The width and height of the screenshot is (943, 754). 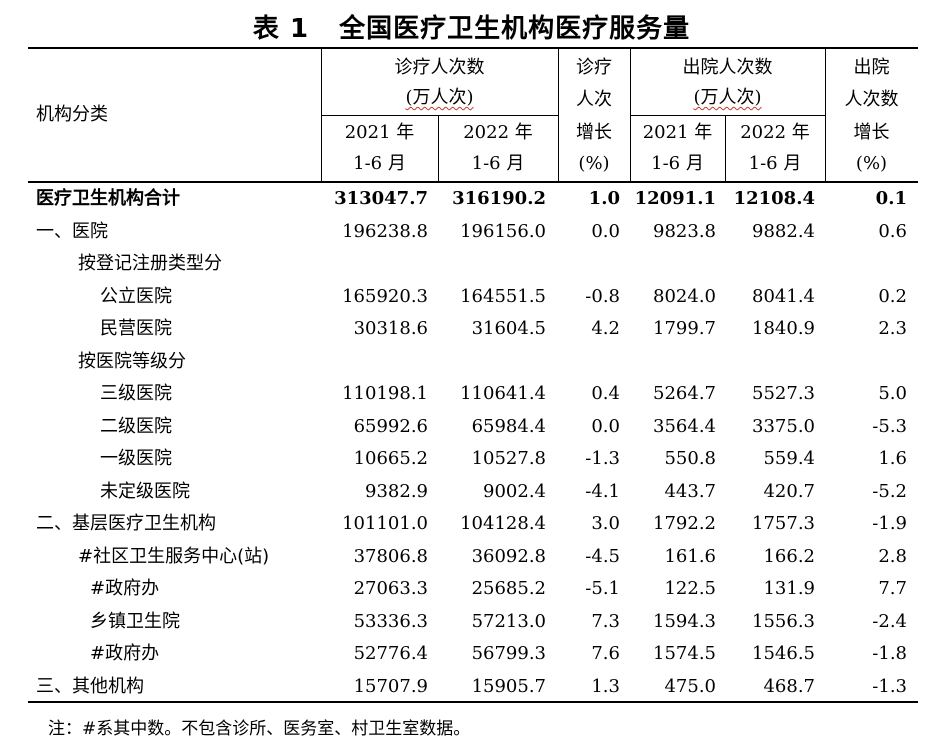 What do you see at coordinates (783, 231) in the screenshot?
I see `cell-d2: 9882.4` at bounding box center [783, 231].